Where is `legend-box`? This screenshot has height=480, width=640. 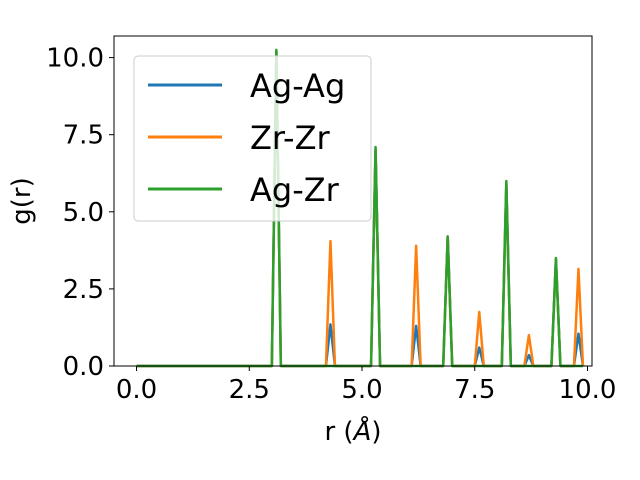 legend-box is located at coordinates (252, 138).